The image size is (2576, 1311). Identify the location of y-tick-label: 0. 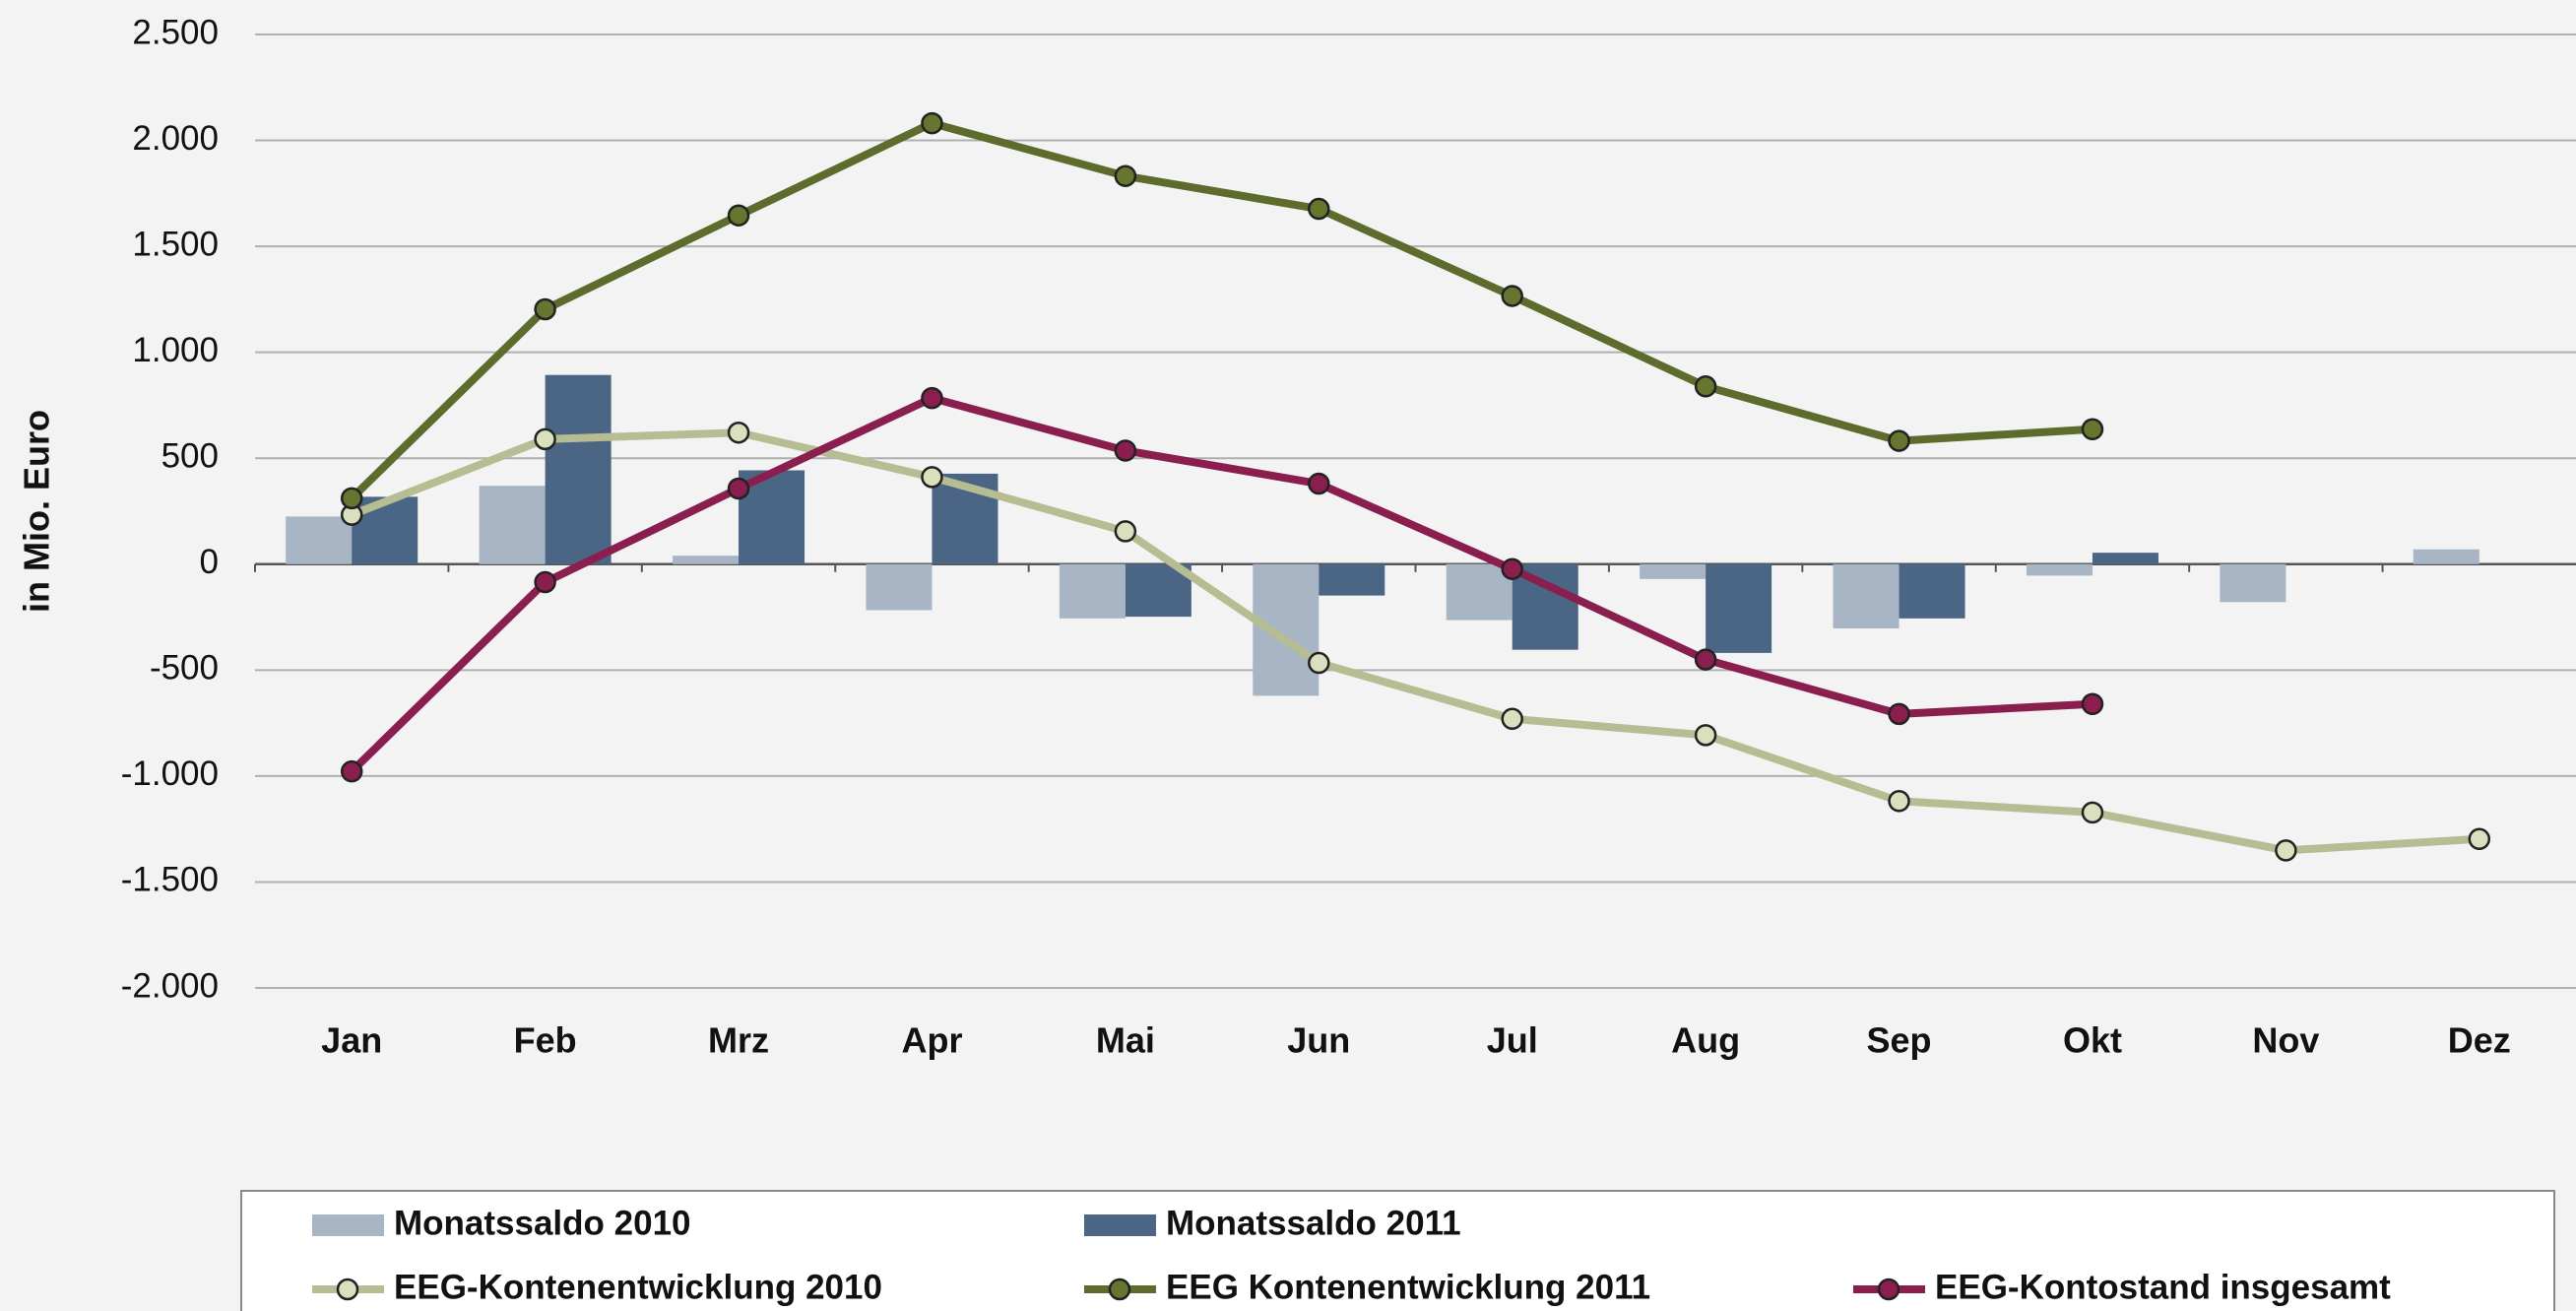
(209, 562).